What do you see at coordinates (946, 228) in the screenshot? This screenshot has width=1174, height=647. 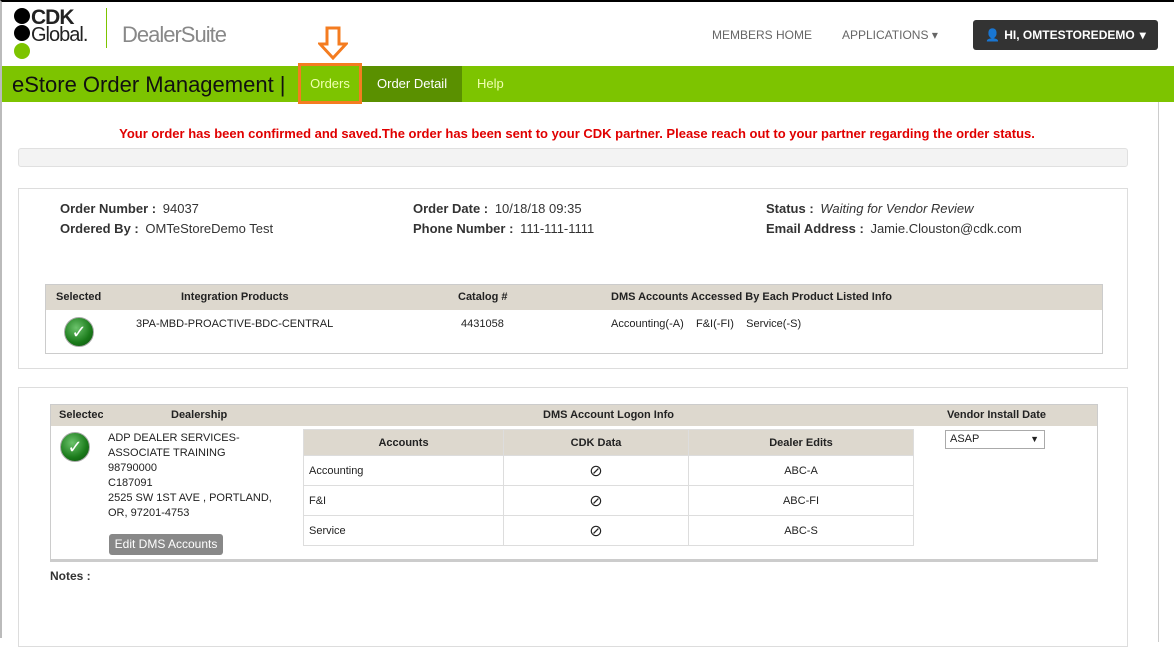 I see `email-address: Jamie.Clouston@cdk.com` at bounding box center [946, 228].